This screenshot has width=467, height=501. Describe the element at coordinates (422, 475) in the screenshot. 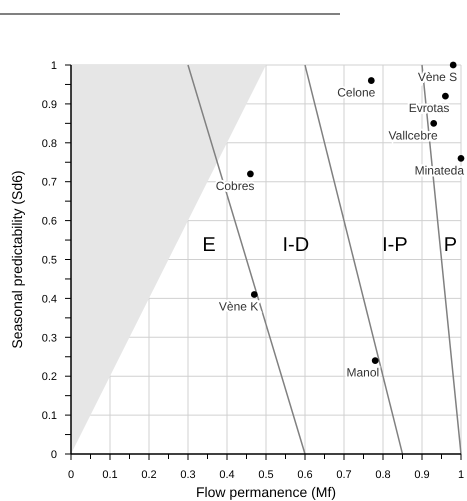

I see `x-tick-label: 0.9` at that location.